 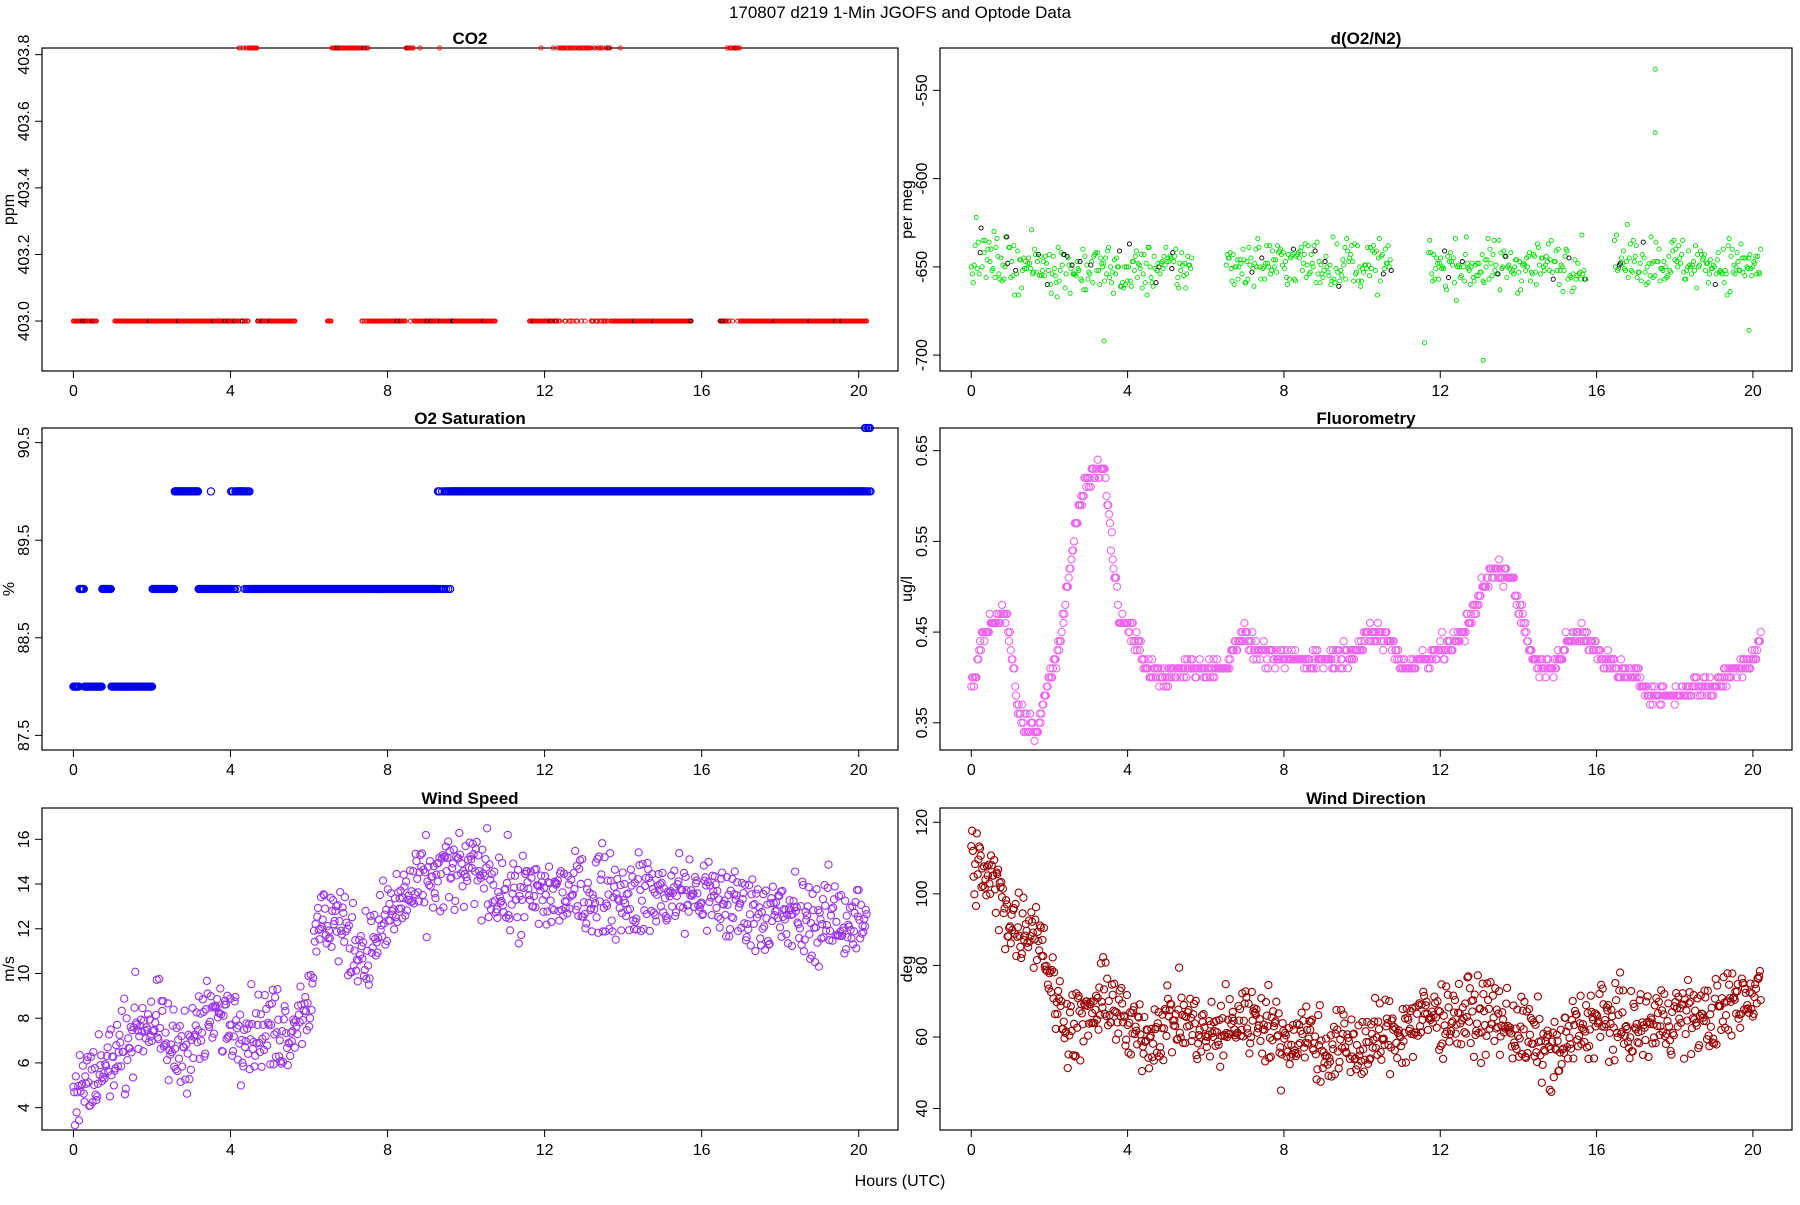 What do you see at coordinates (24, 637) in the screenshot?
I see `y-tick-label: 88.5` at bounding box center [24, 637].